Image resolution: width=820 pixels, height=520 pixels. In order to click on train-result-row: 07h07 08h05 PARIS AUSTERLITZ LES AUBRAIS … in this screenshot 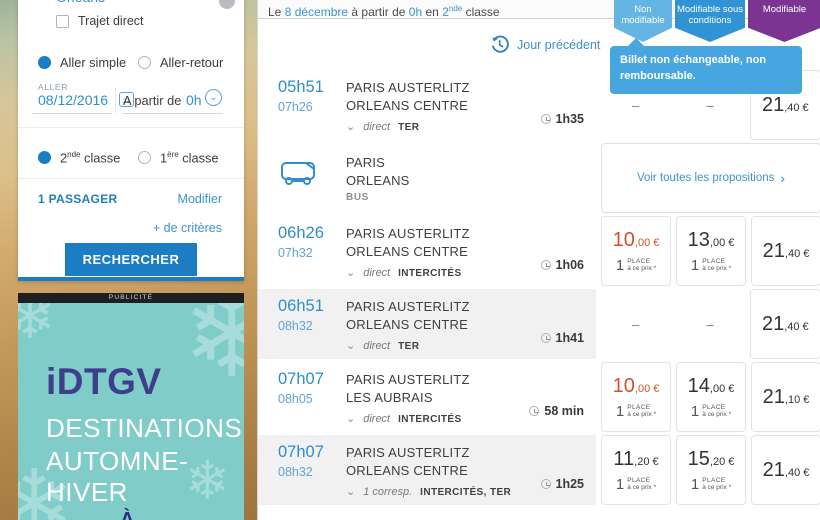, I will do `click(539, 397)`.